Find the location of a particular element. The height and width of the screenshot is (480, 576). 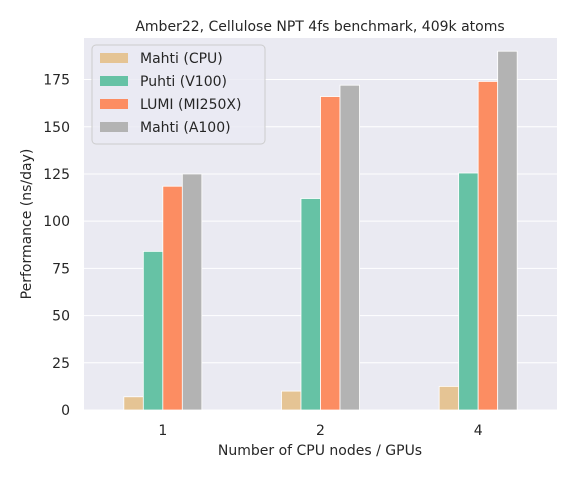

y-tick-label: 50 is located at coordinates (61, 317).